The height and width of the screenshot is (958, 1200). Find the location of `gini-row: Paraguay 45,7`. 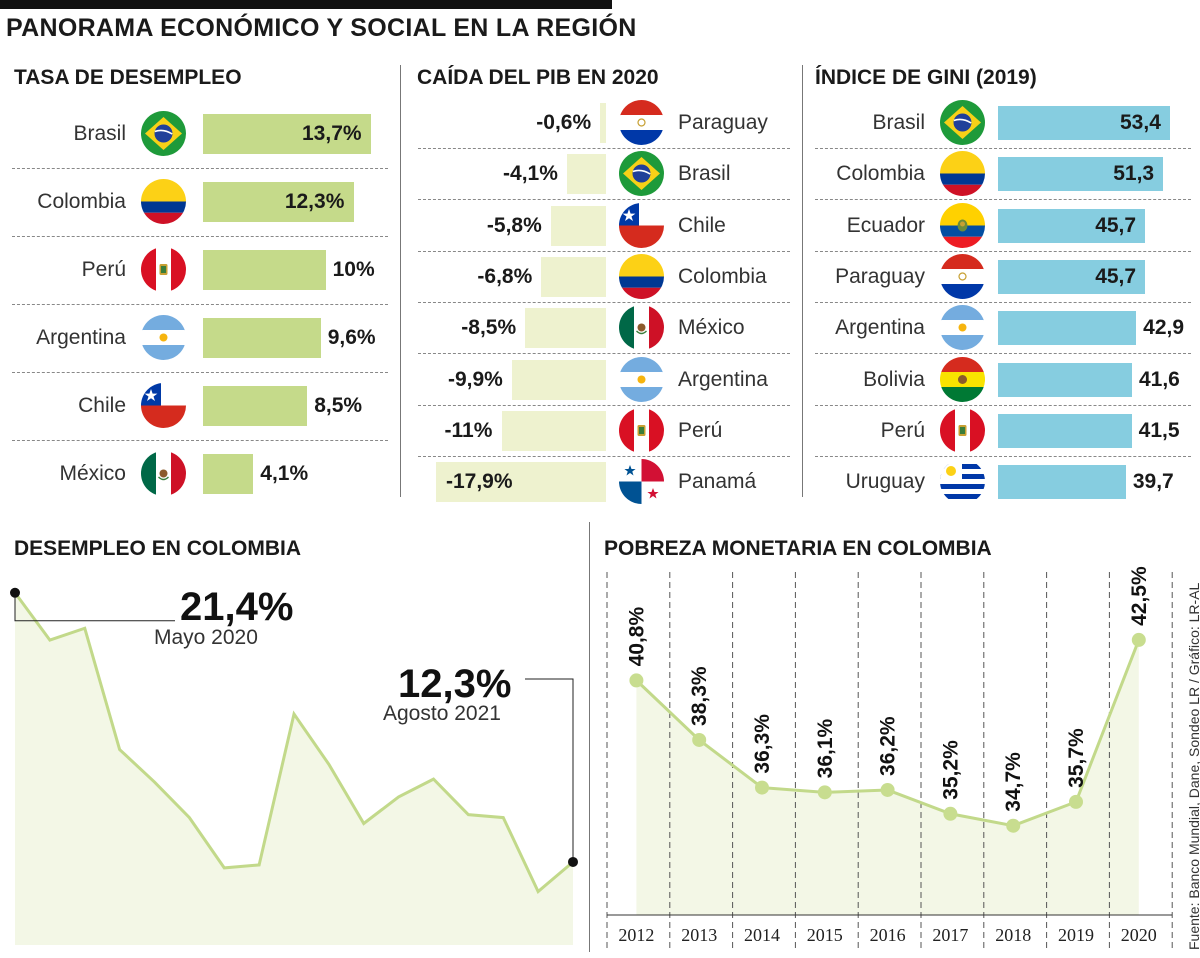

gini-row: Paraguay 45,7 is located at coordinates (600, 276).